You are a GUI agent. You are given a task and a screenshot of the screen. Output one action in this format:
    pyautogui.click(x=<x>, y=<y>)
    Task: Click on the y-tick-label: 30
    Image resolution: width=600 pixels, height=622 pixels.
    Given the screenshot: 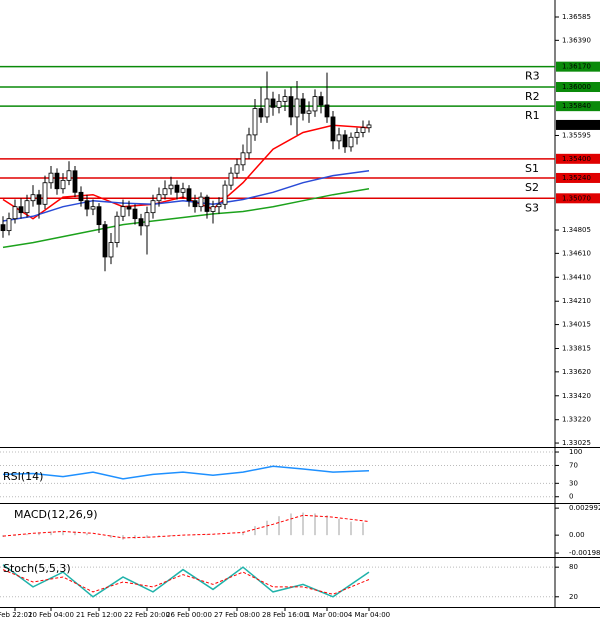 What is the action you would take?
    pyautogui.click(x=573, y=483)
    